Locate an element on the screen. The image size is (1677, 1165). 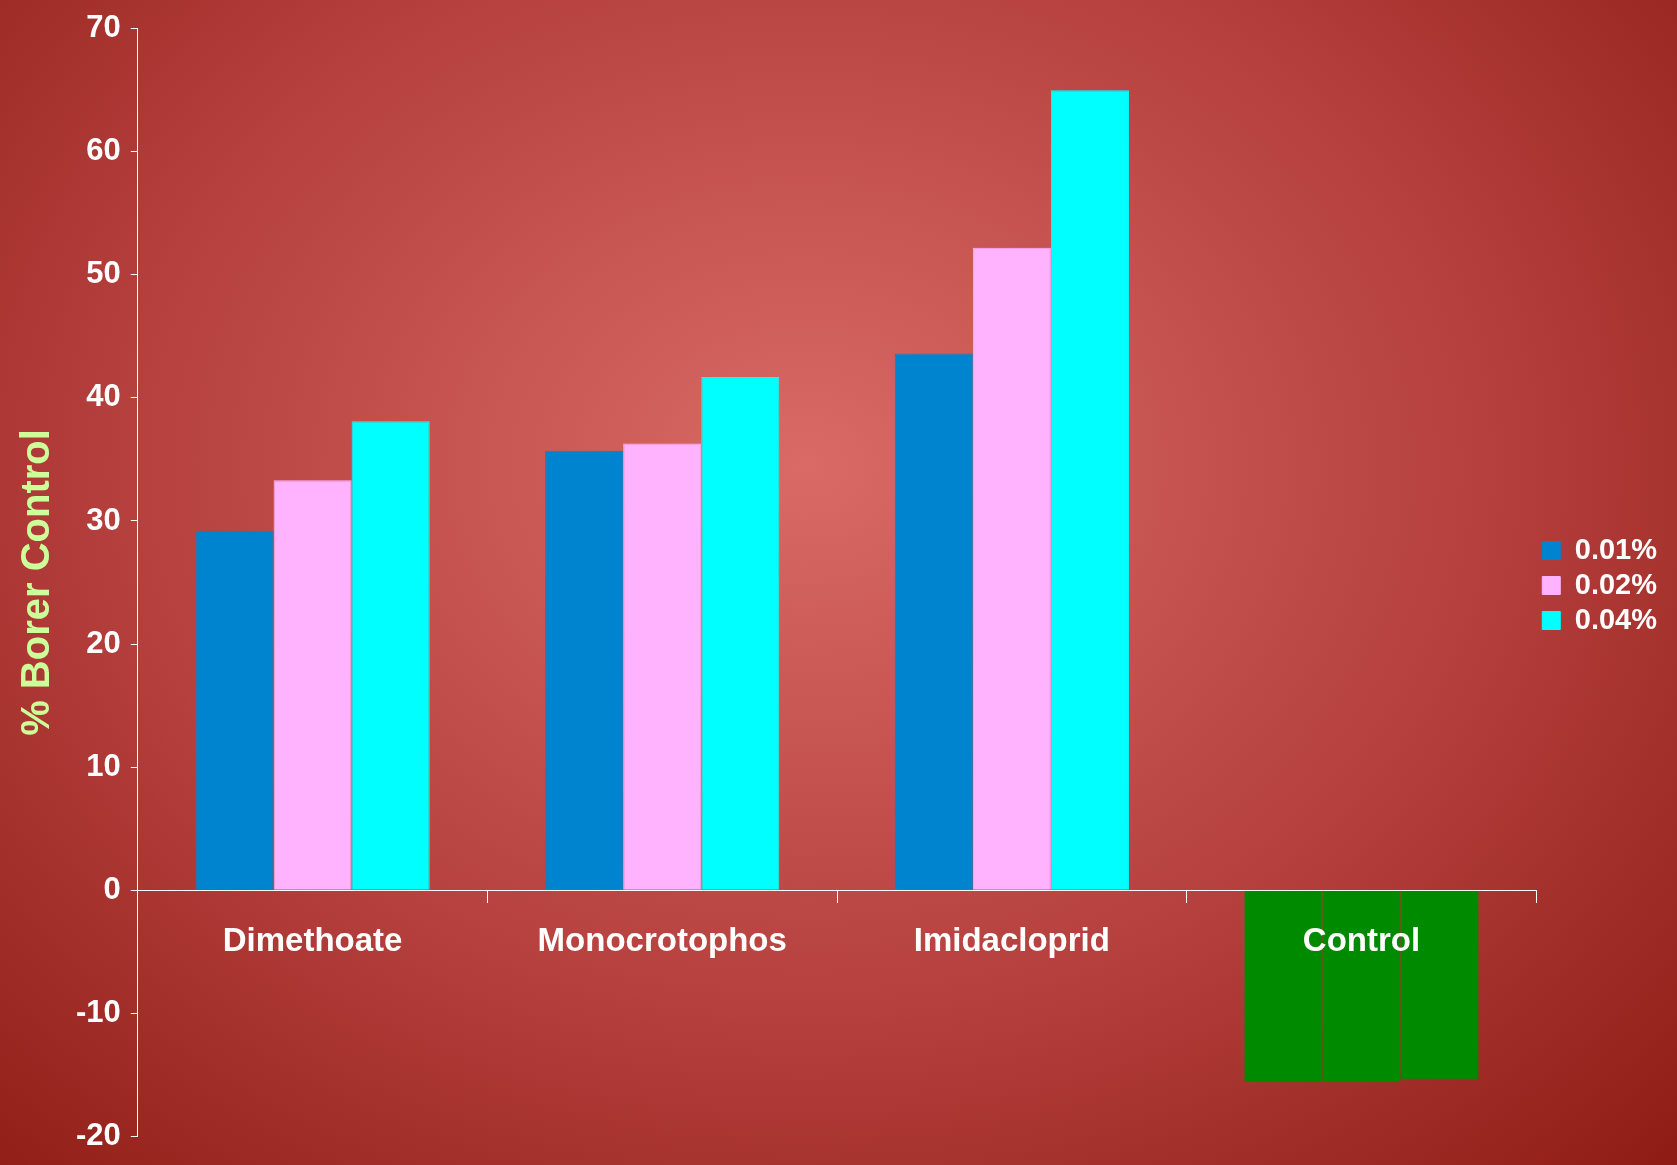
y-tick-label: 20 is located at coordinates (103, 642).